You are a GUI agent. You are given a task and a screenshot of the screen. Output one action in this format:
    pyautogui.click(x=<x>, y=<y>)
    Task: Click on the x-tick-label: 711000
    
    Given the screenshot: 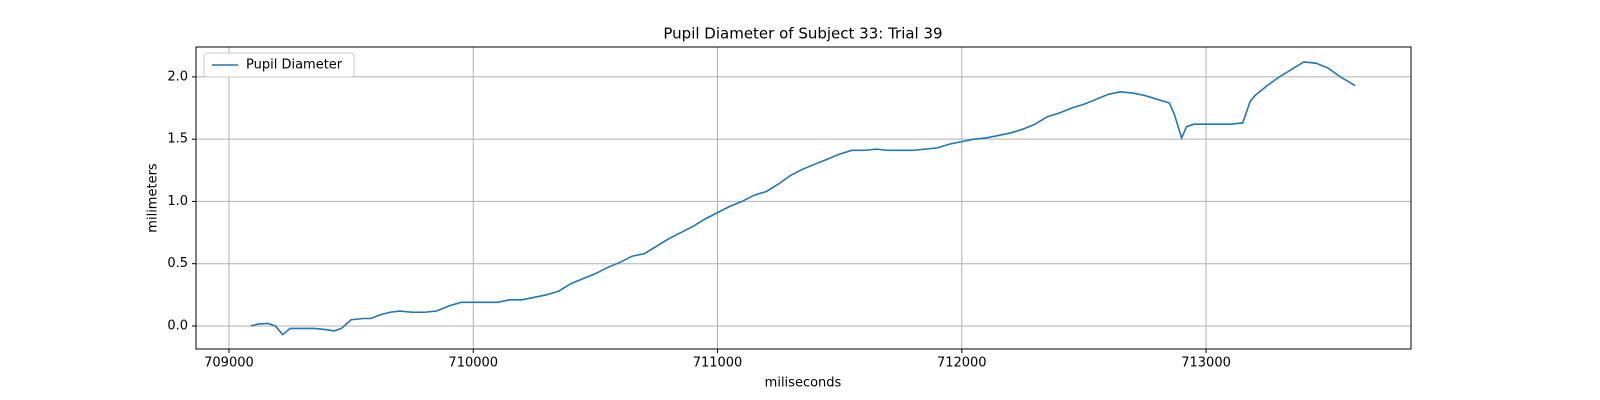 What is the action you would take?
    pyautogui.click(x=718, y=363)
    